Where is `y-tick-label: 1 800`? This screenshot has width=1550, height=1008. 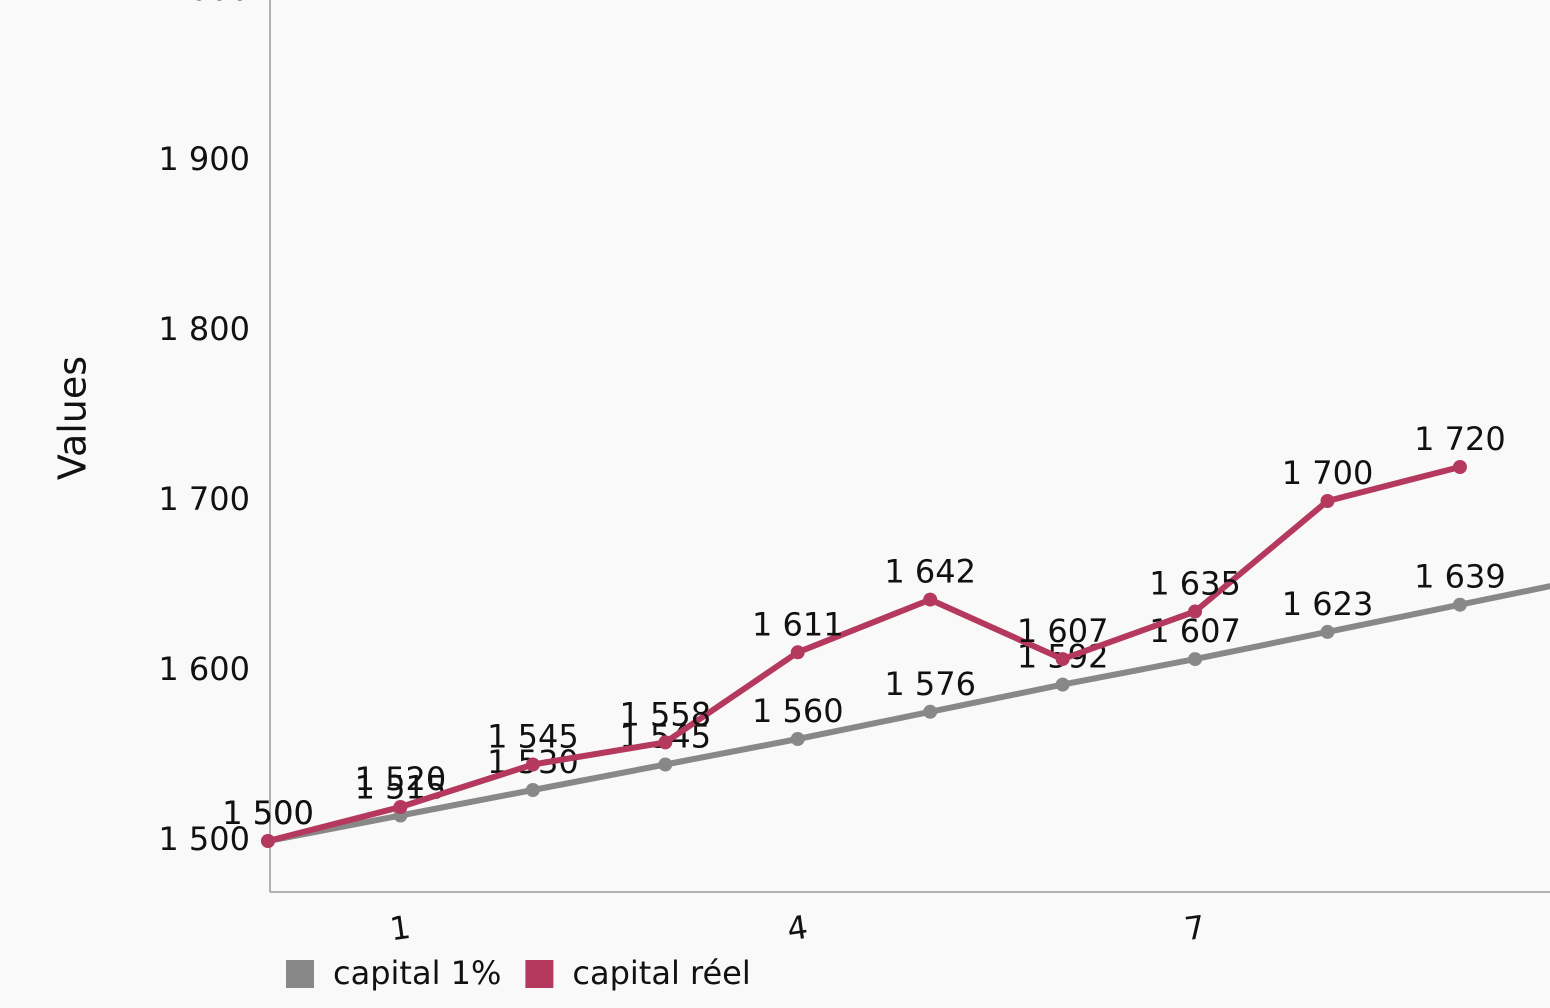
y-tick-label: 1 800 is located at coordinates (204, 329).